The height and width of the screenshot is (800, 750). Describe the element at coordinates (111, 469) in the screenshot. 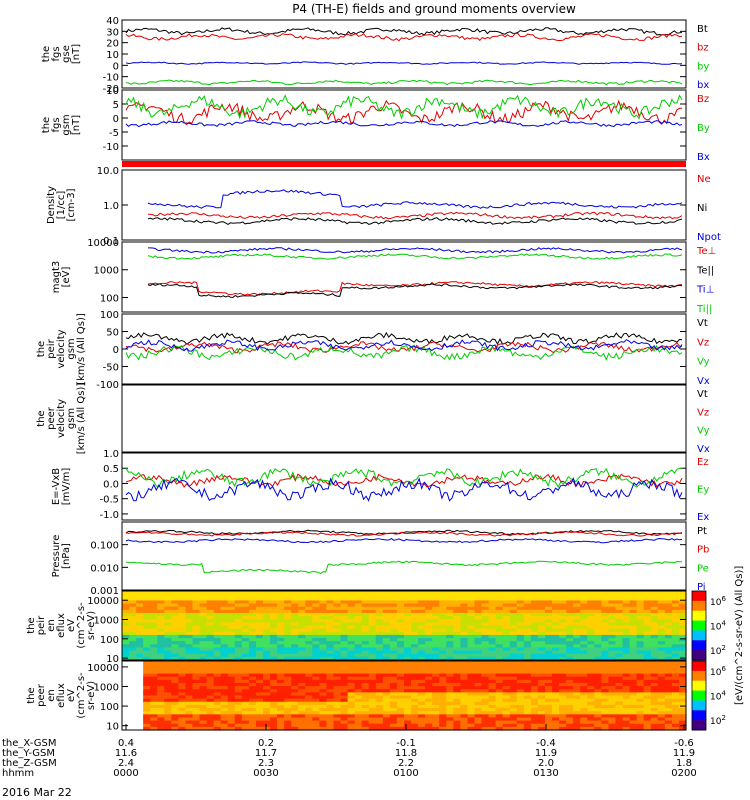

I see `y-tick-label: 0.5` at that location.